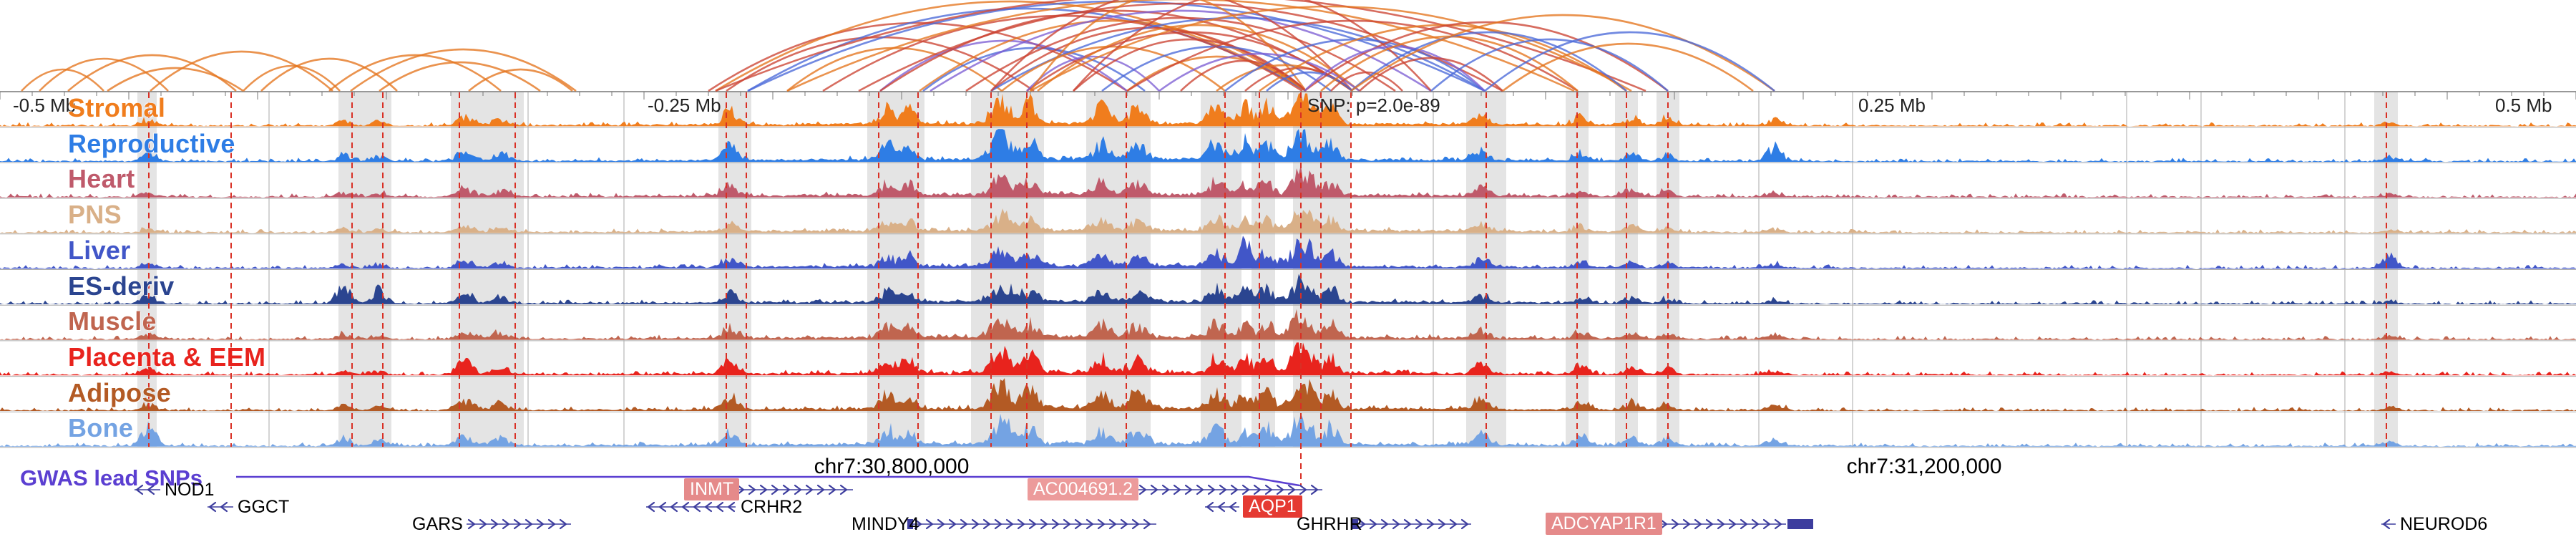 The height and width of the screenshot is (537, 2576). I want to click on ruler-label-0-5-mb: 0.5 Mb, so click(2523, 105).